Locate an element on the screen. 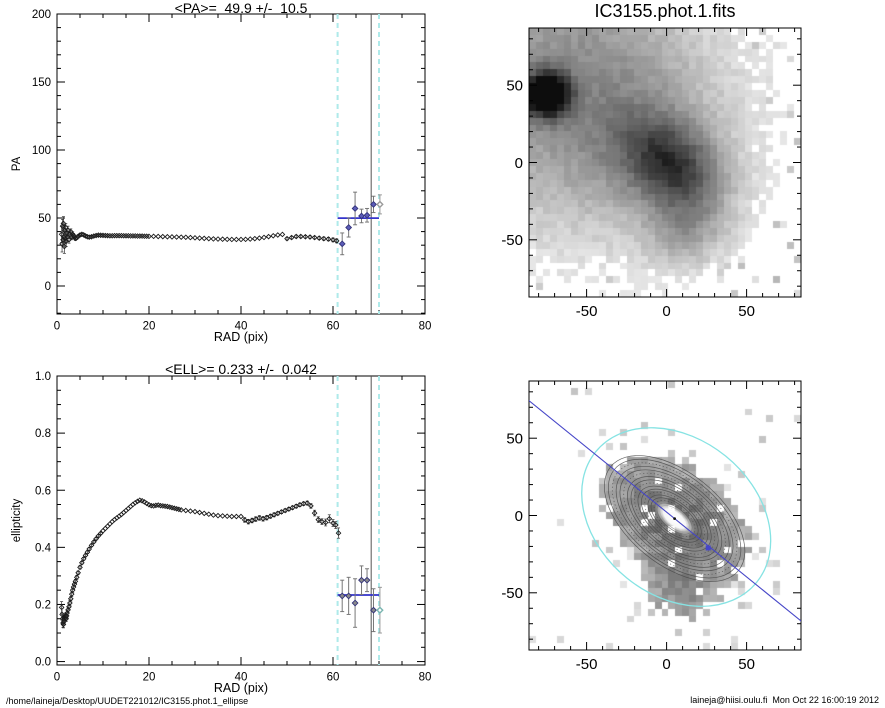 This screenshot has width=885, height=708. svg-text: 0.8 is located at coordinates (43, 434).